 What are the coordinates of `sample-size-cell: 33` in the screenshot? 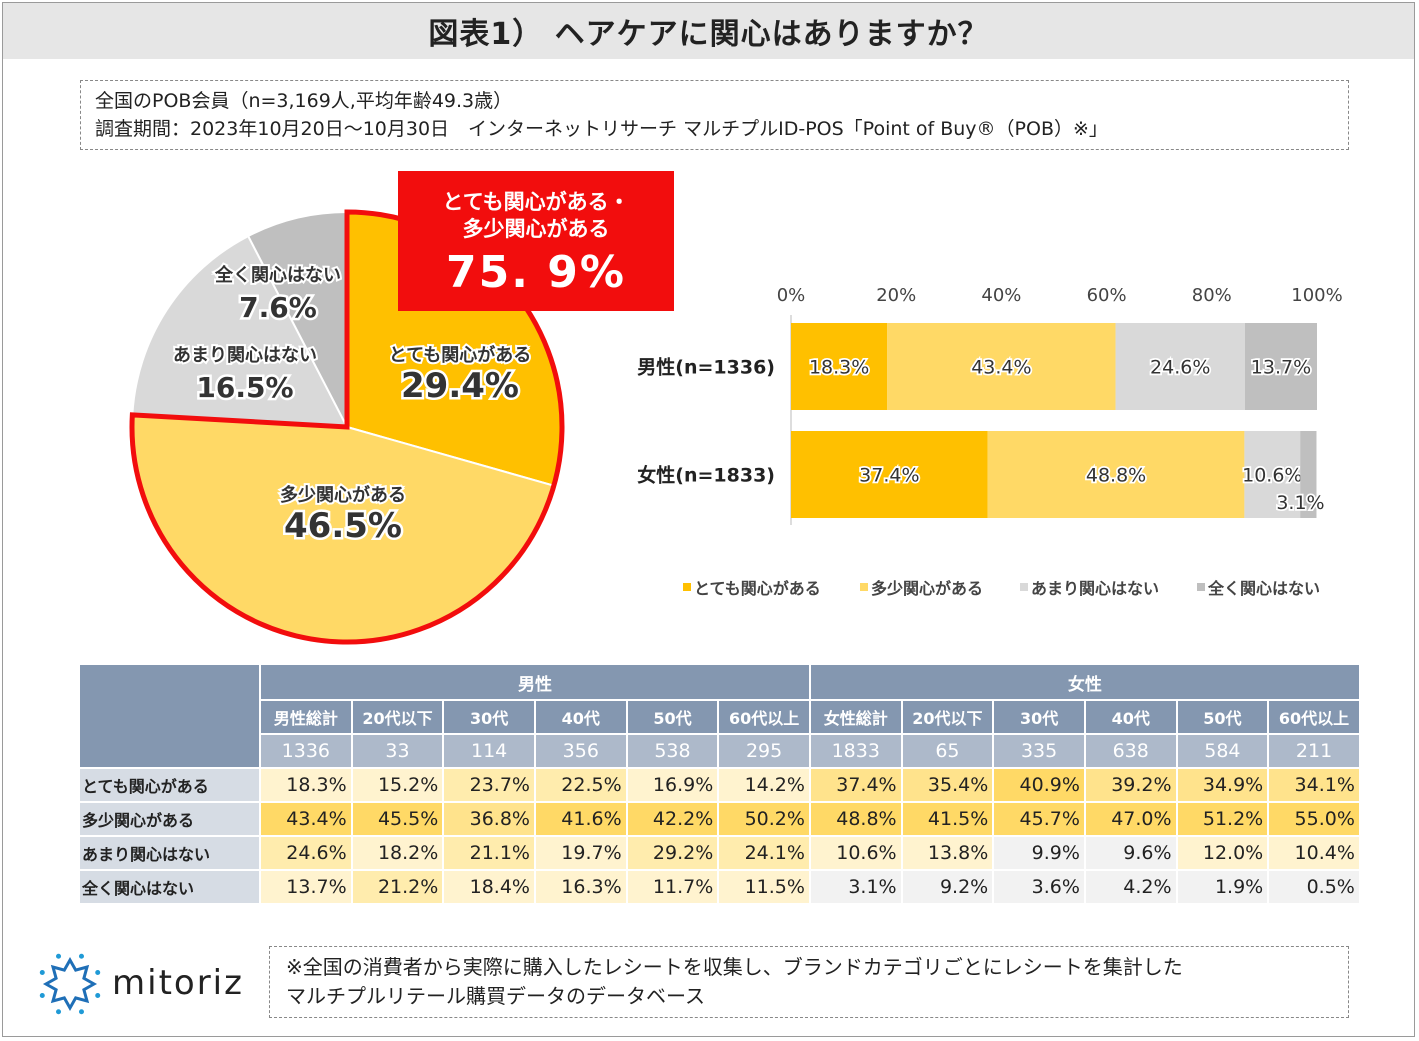 It's located at (396, 750).